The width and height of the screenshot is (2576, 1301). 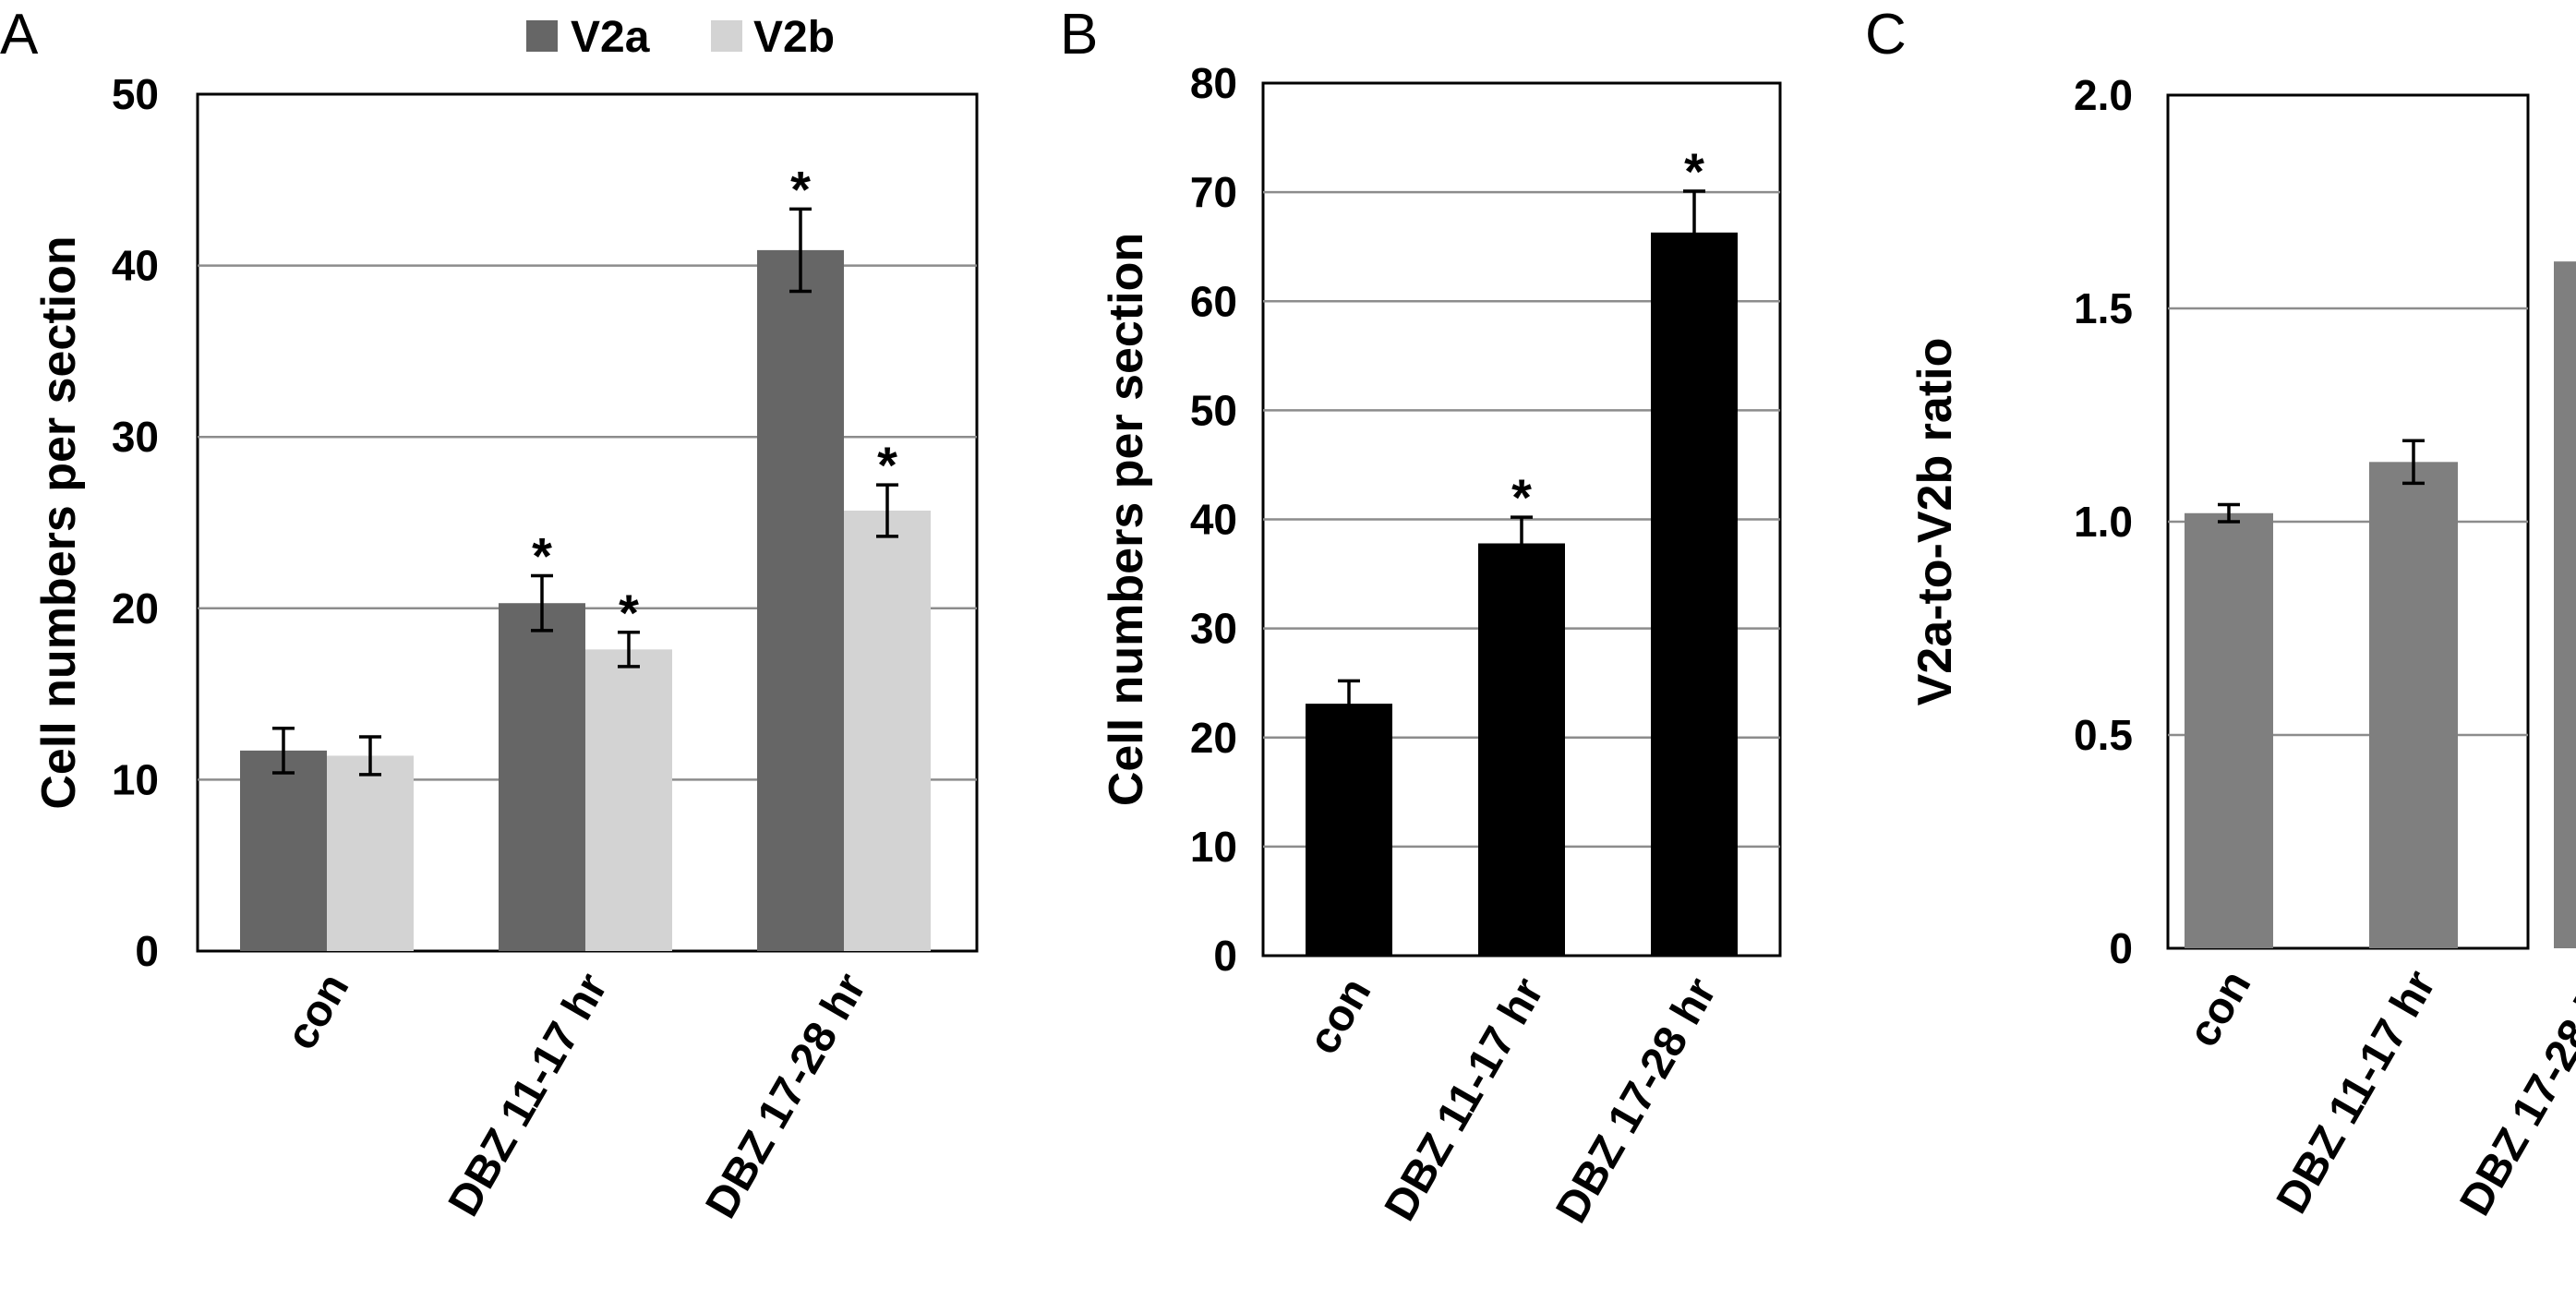 What do you see at coordinates (19, 34) in the screenshot?
I see `panel-letter: A` at bounding box center [19, 34].